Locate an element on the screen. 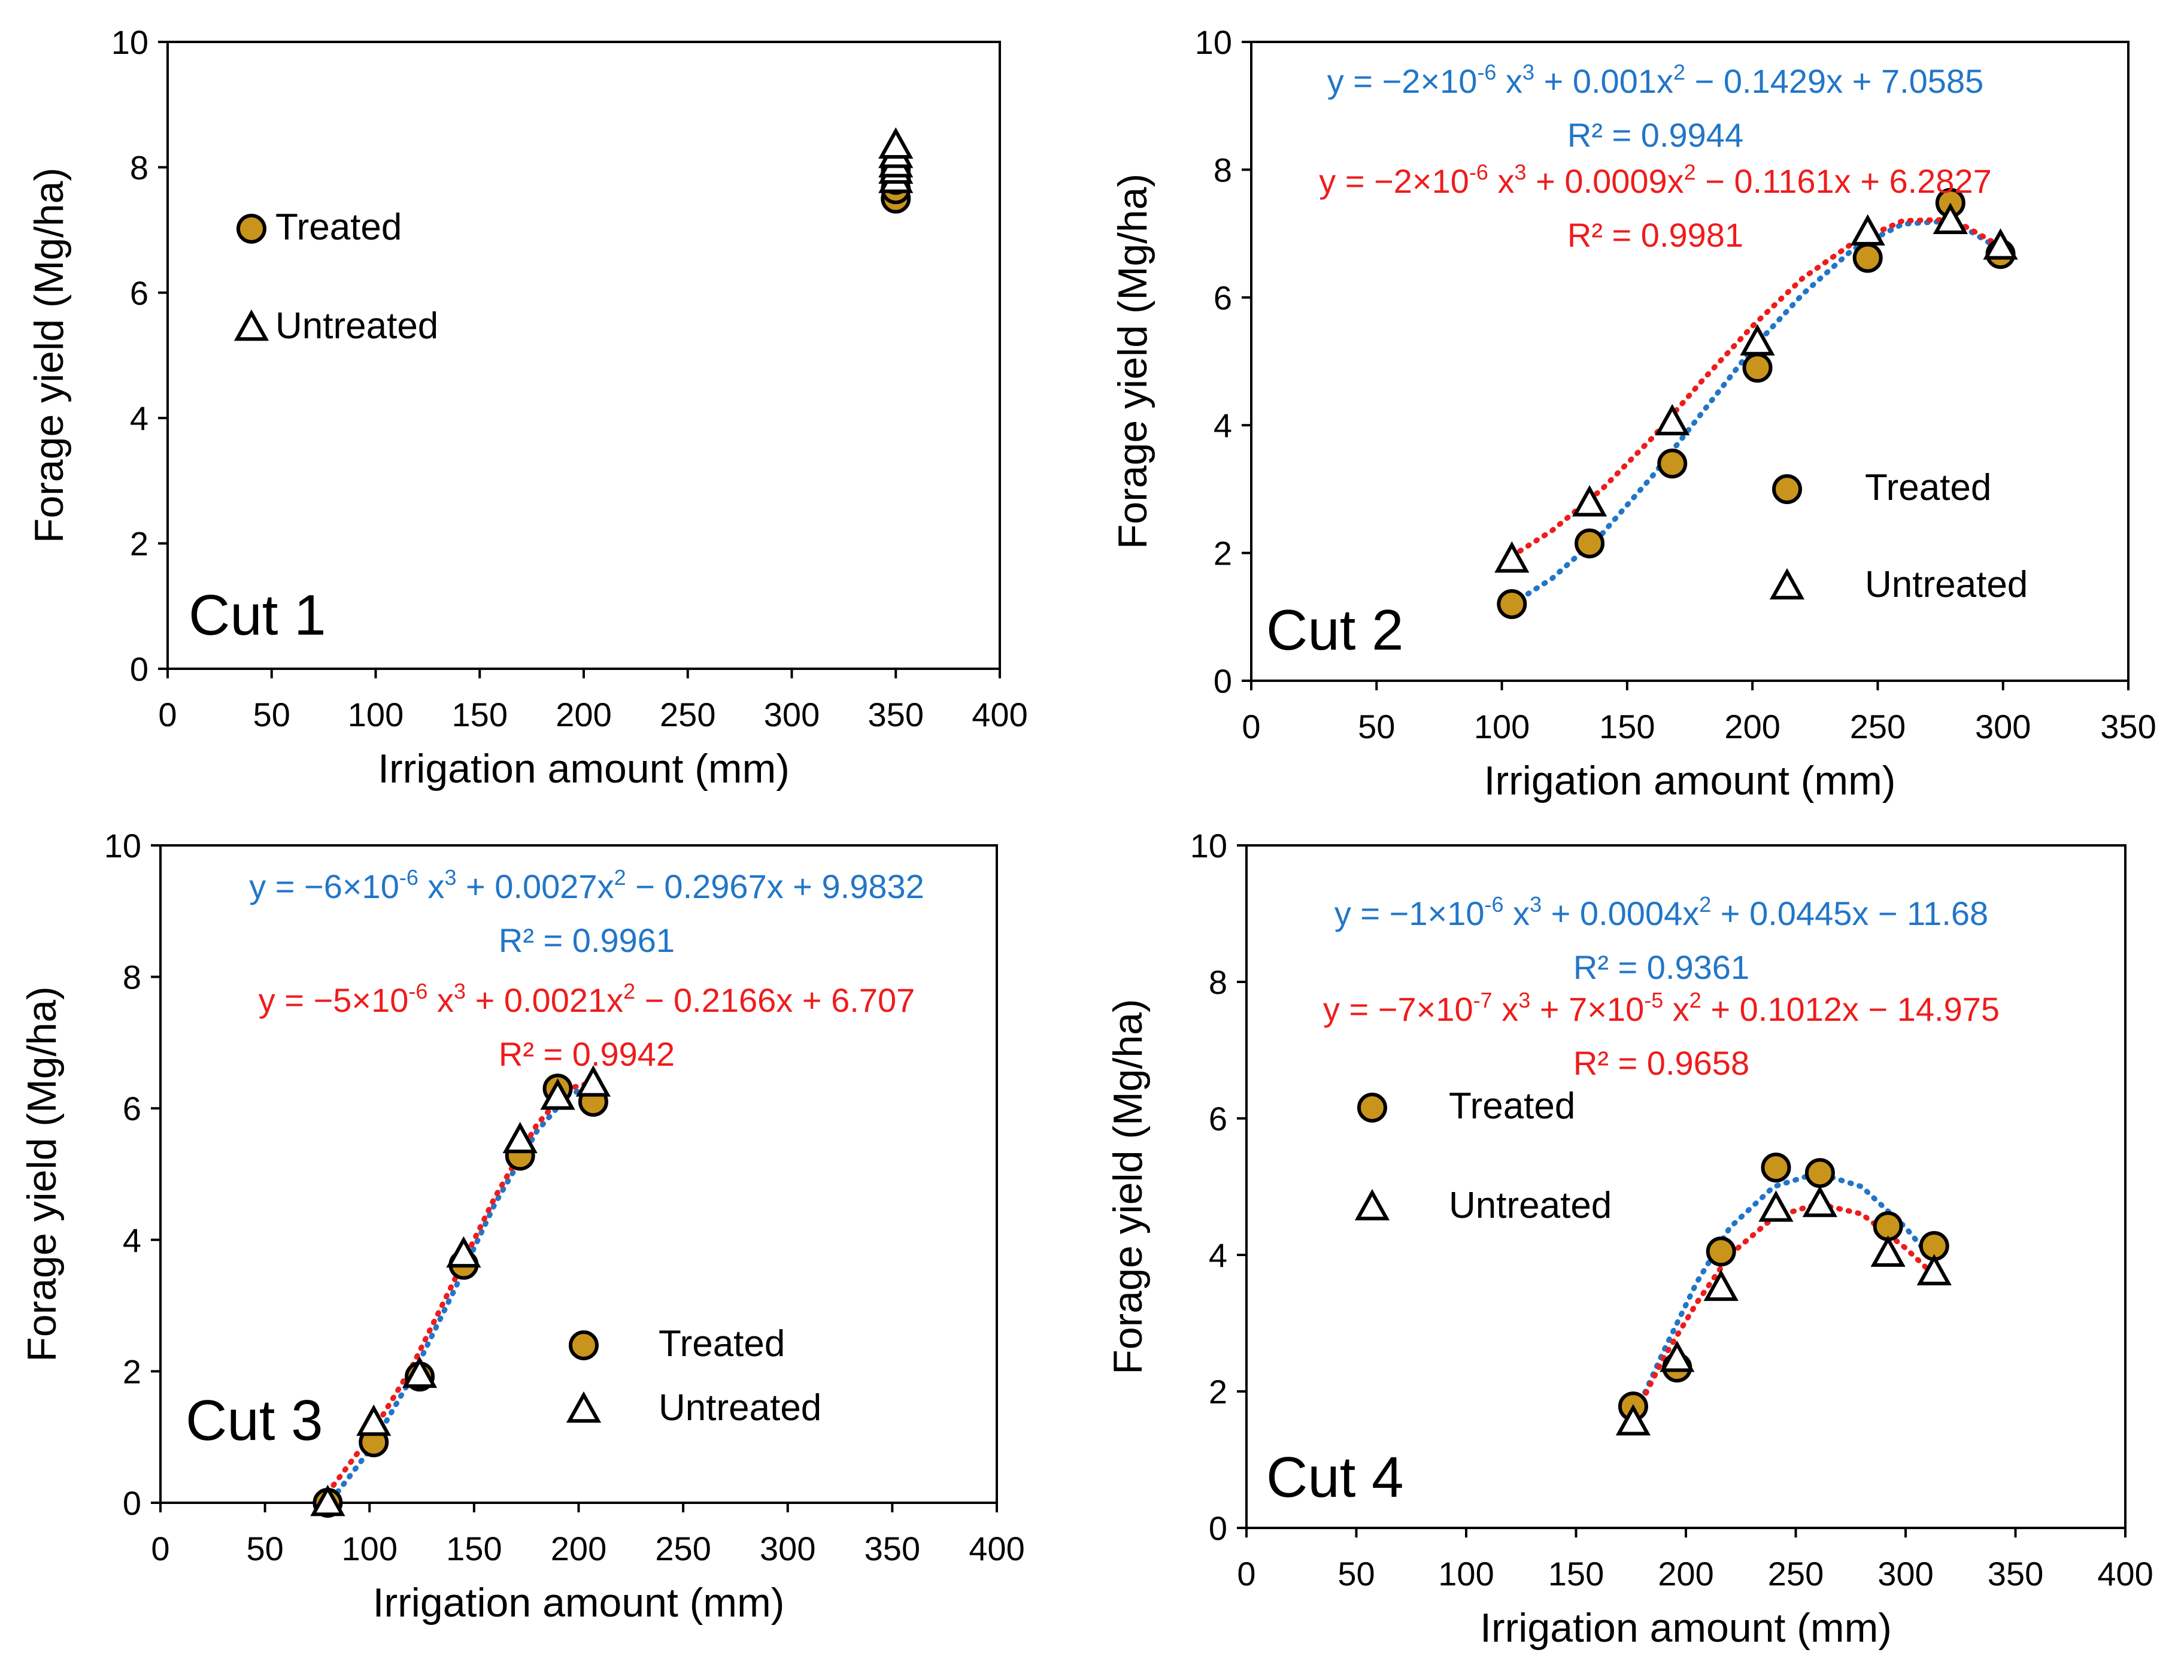 The image size is (2184, 1680). cut-label: Cut 2 is located at coordinates (1335, 630).